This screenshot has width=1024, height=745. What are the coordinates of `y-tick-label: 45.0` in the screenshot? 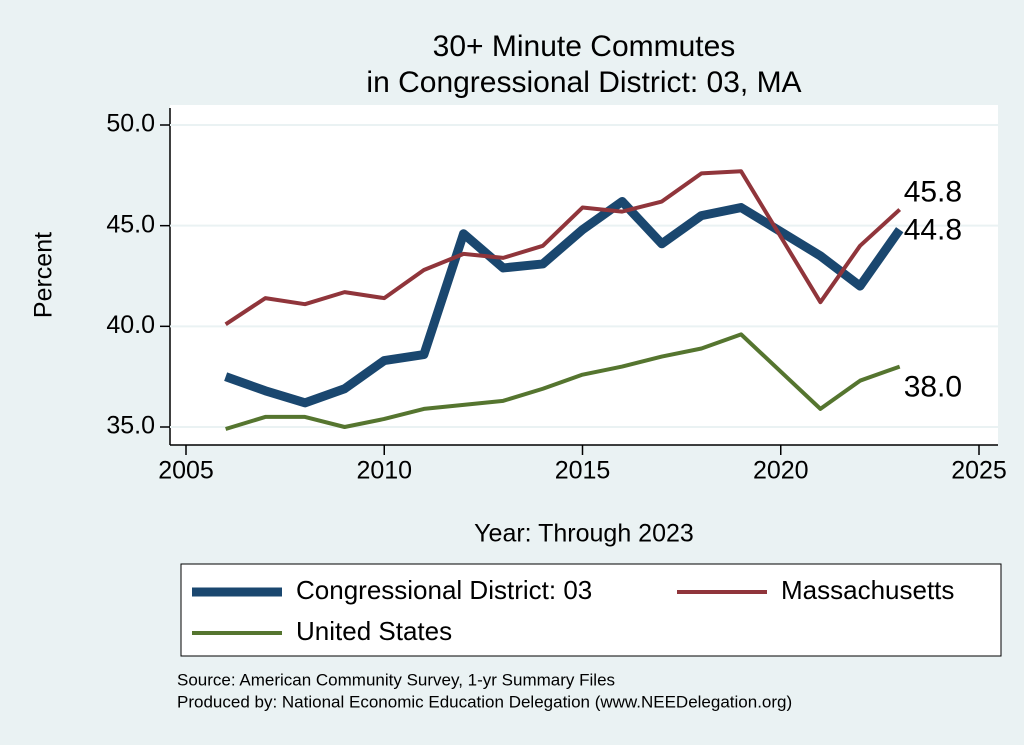 It's located at (130, 224).